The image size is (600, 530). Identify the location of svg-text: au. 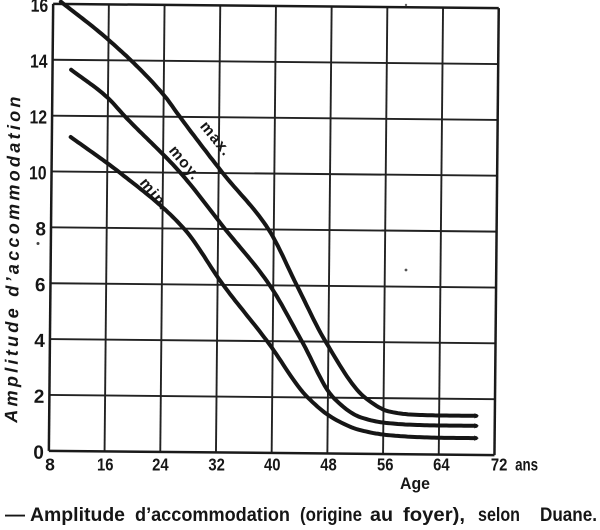
(381, 515).